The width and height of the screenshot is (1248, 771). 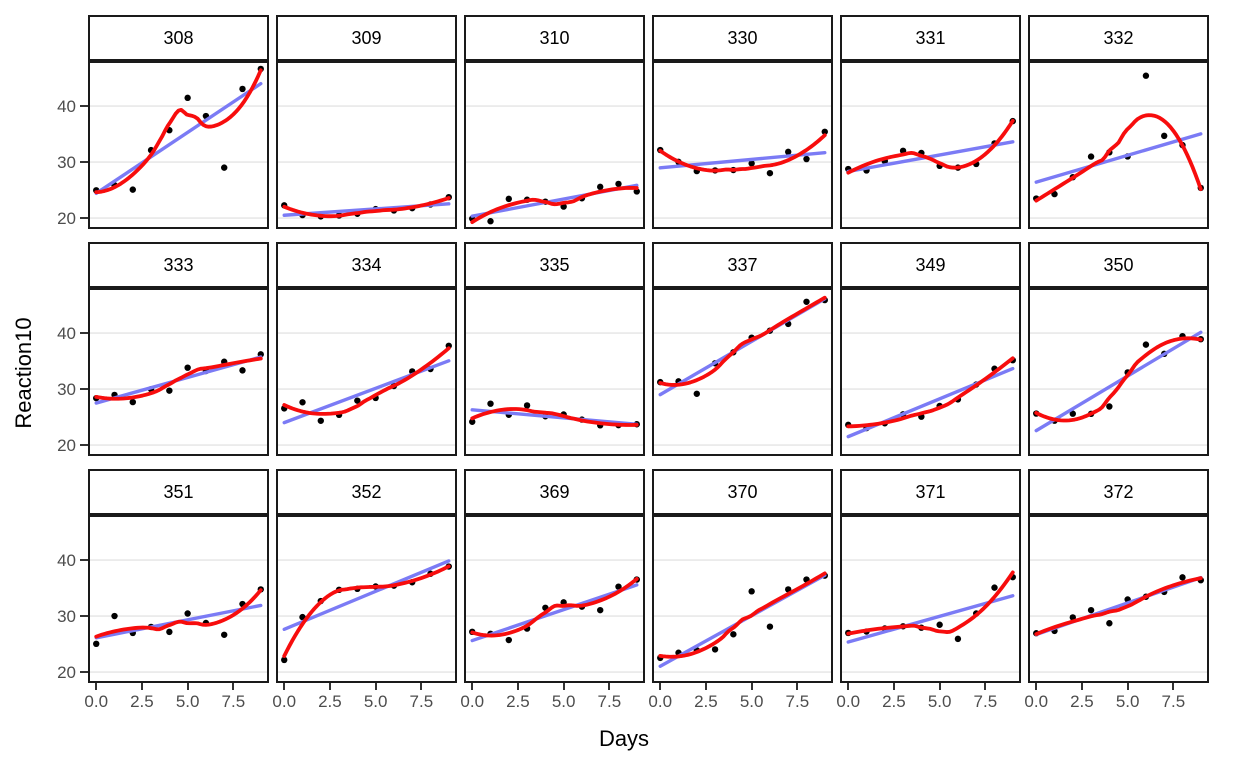 I want to click on strip-label: 352, so click(x=366, y=491).